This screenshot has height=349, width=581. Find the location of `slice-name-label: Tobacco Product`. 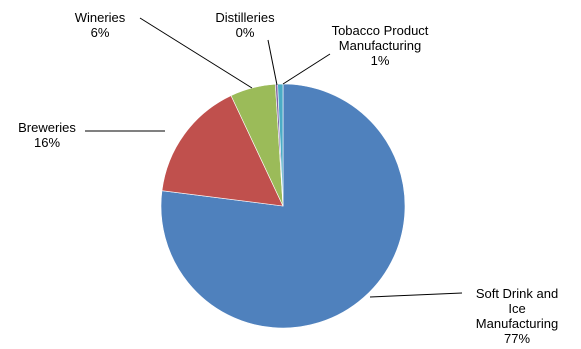

slice-name-label: Tobacco Product is located at coordinates (380, 30).